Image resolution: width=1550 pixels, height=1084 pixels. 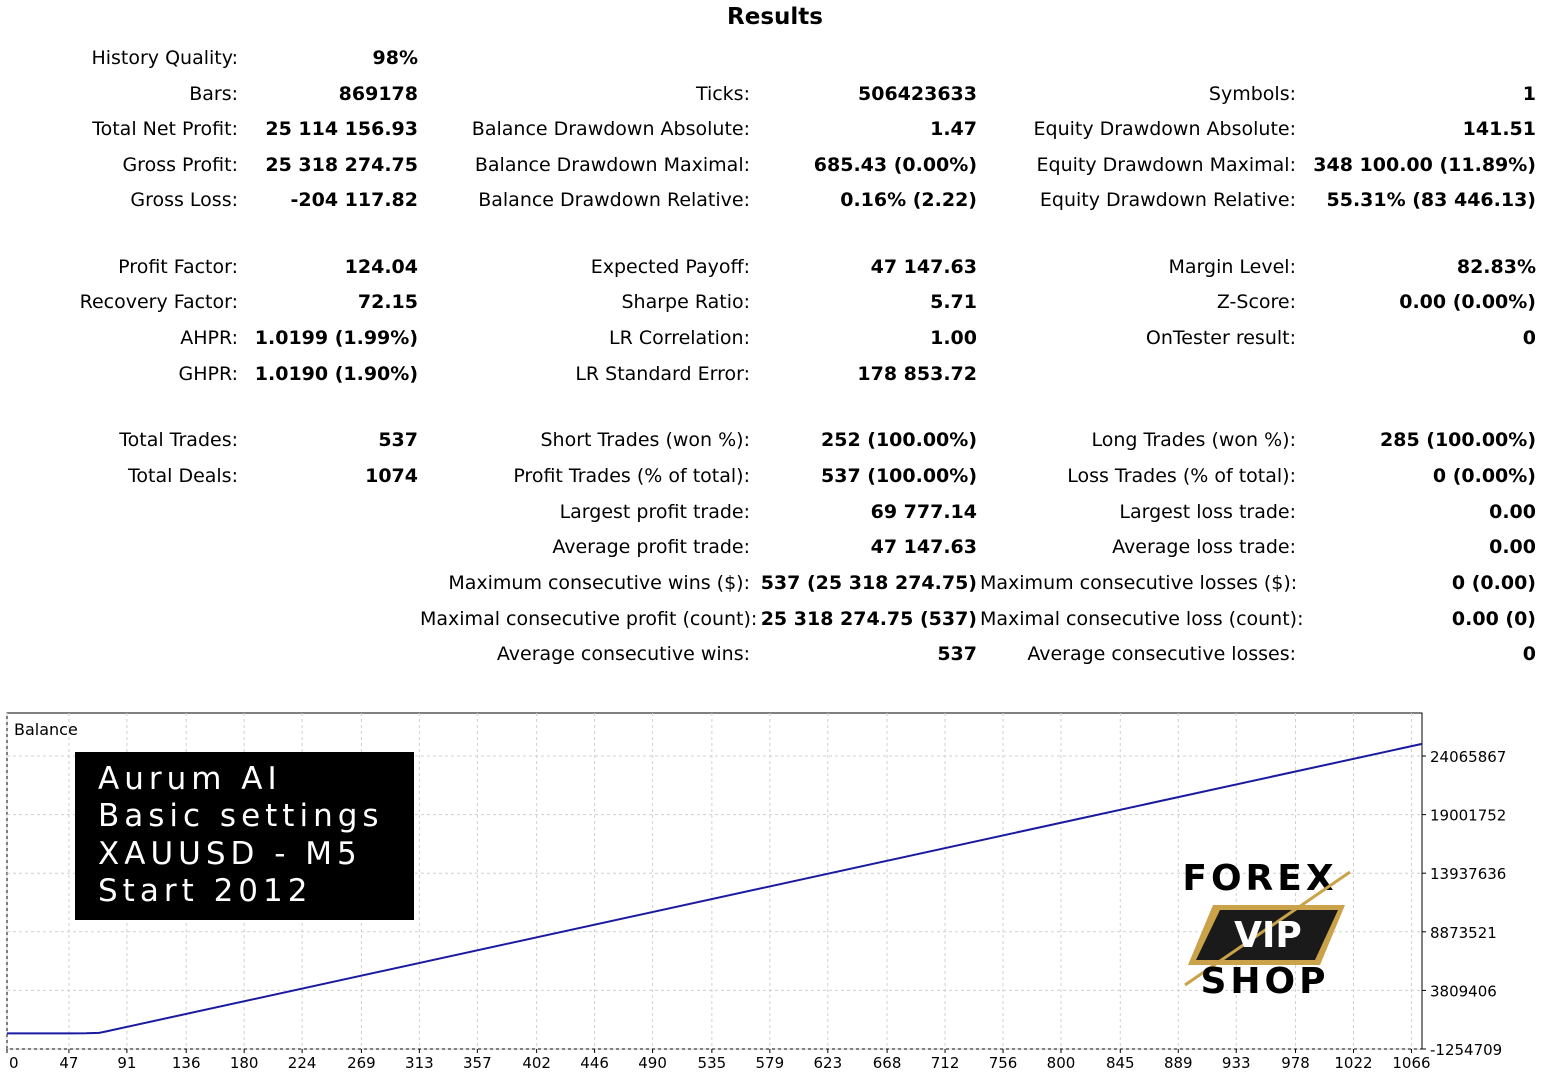 What do you see at coordinates (651, 547) in the screenshot?
I see `stat-label: Average profit trade:` at bounding box center [651, 547].